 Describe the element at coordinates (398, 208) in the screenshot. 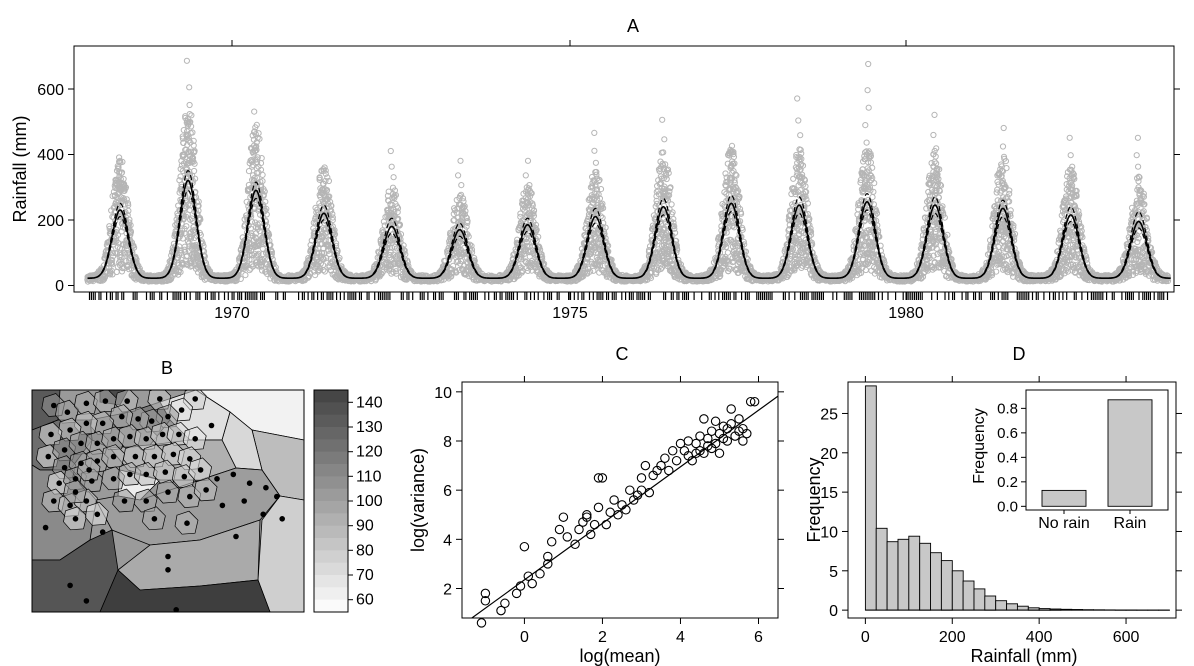

I see `panel-a-point-1909` at that location.